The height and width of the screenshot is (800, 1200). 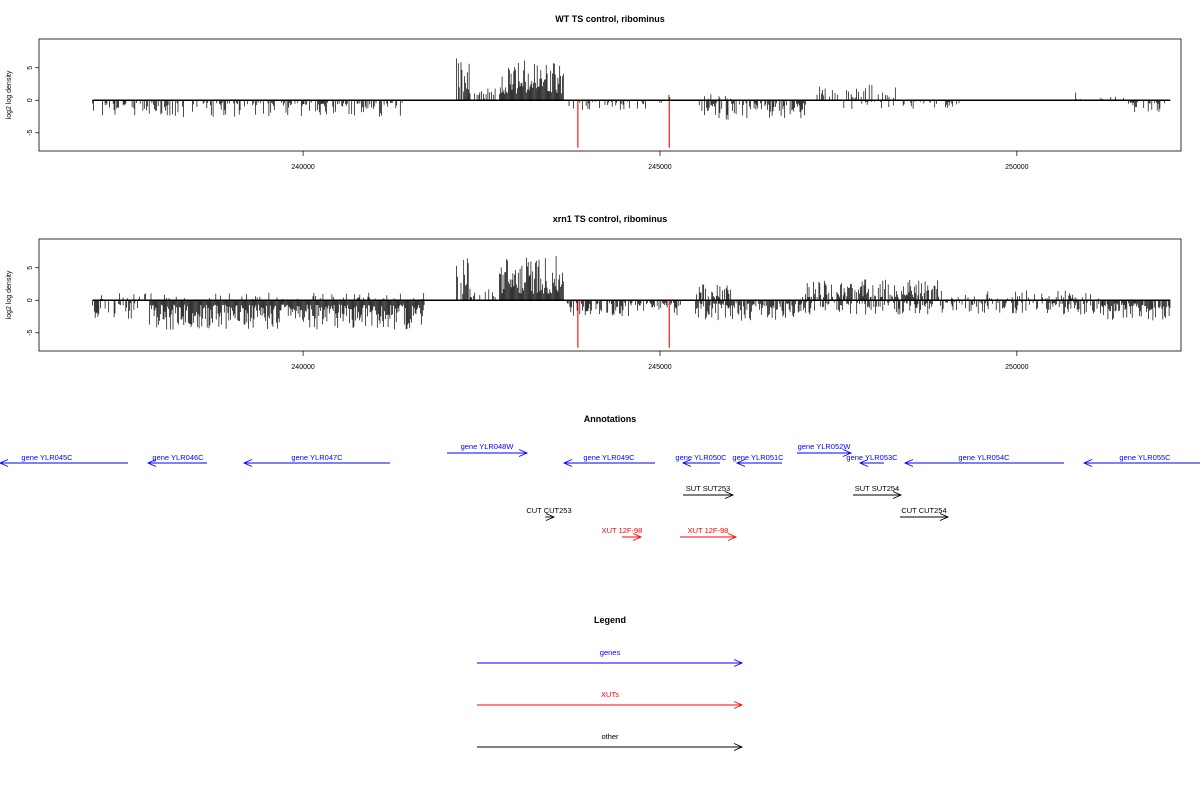 I want to click on annotation-label: gene YLR054C, so click(x=984, y=457).